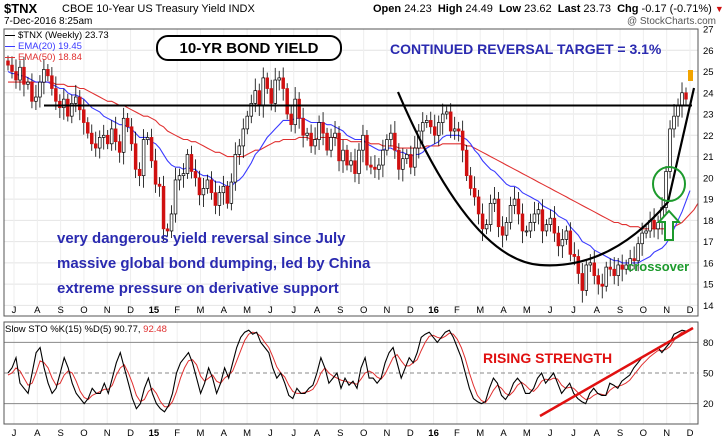  What do you see at coordinates (249, 48) in the screenshot?
I see `chart-title-box: 10-YR BOND YIELD` at bounding box center [249, 48].